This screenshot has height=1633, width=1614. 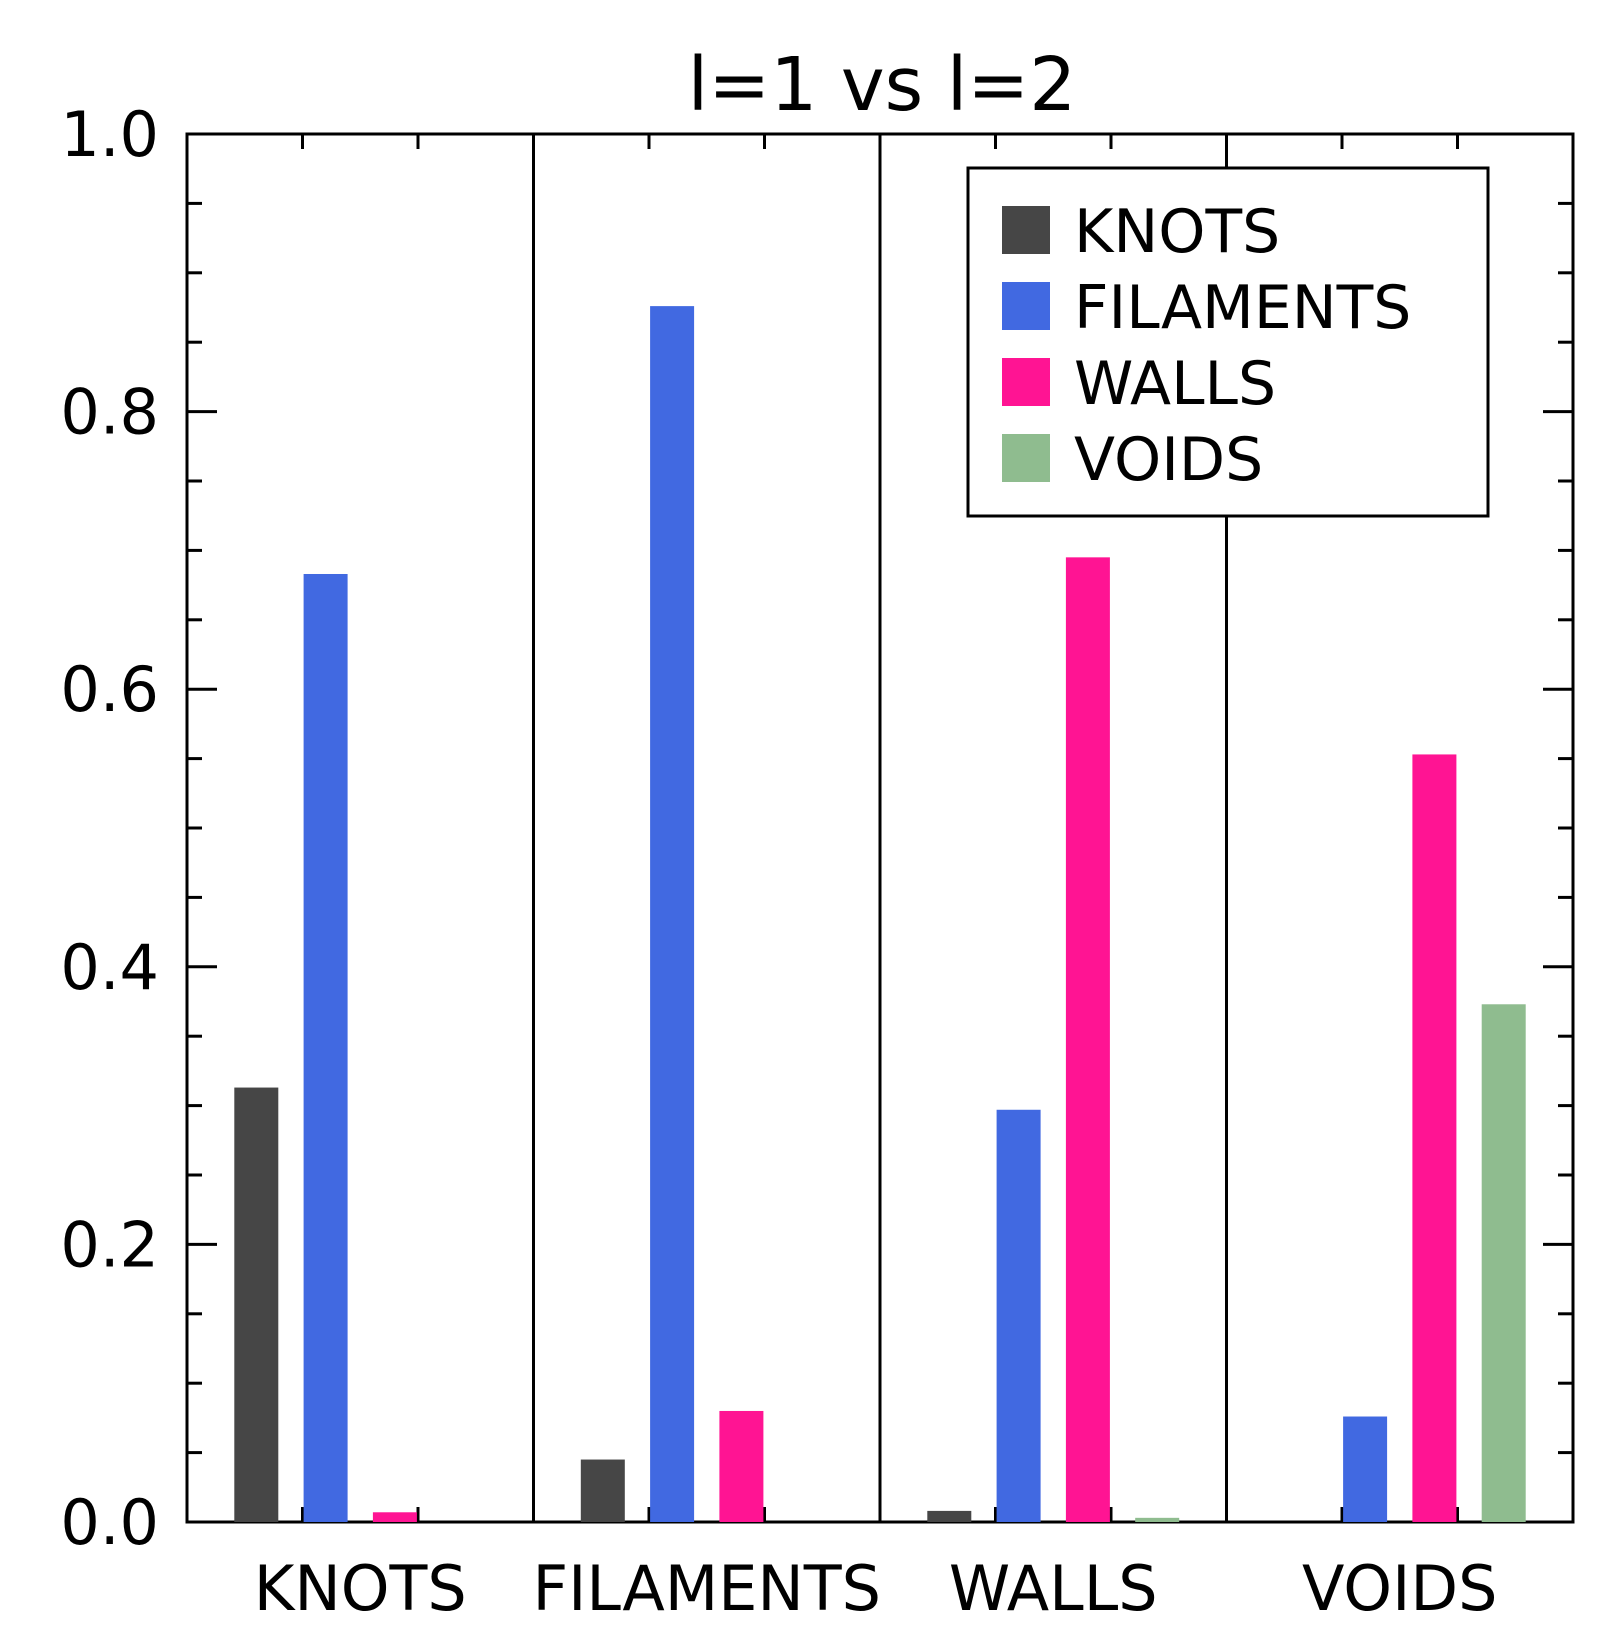 What do you see at coordinates (394, 1517) in the screenshot?
I see `bar-walls-in-knots` at bounding box center [394, 1517].